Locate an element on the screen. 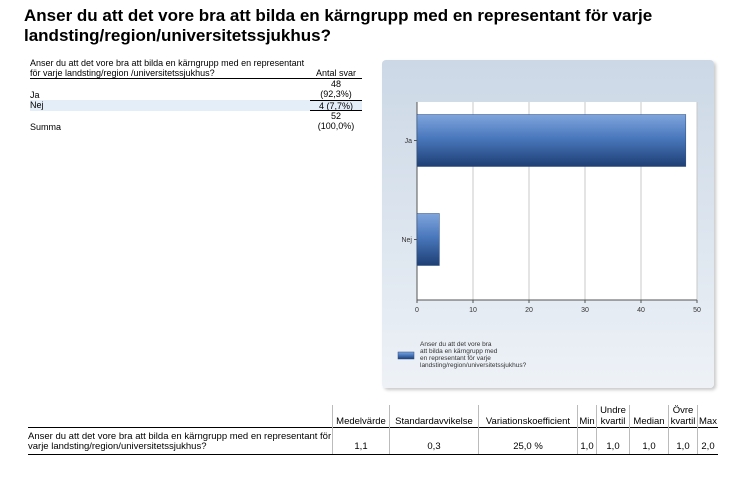 This screenshot has height=481, width=745. stats-header: Max is located at coordinates (707, 416).